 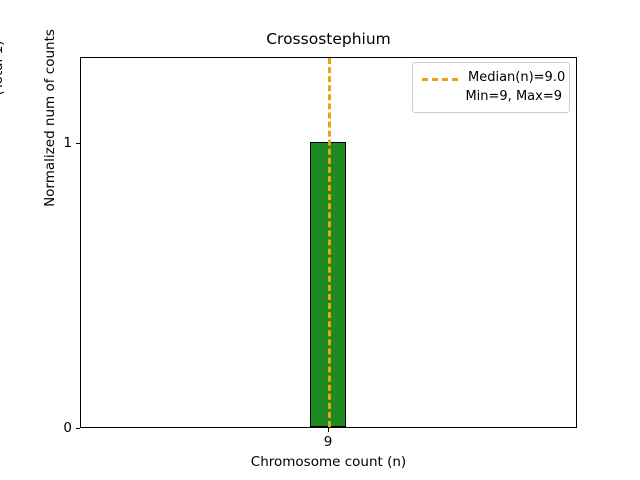 I want to click on legend: Median(n)=9.0 Min=9, Max=9, so click(x=491, y=87).